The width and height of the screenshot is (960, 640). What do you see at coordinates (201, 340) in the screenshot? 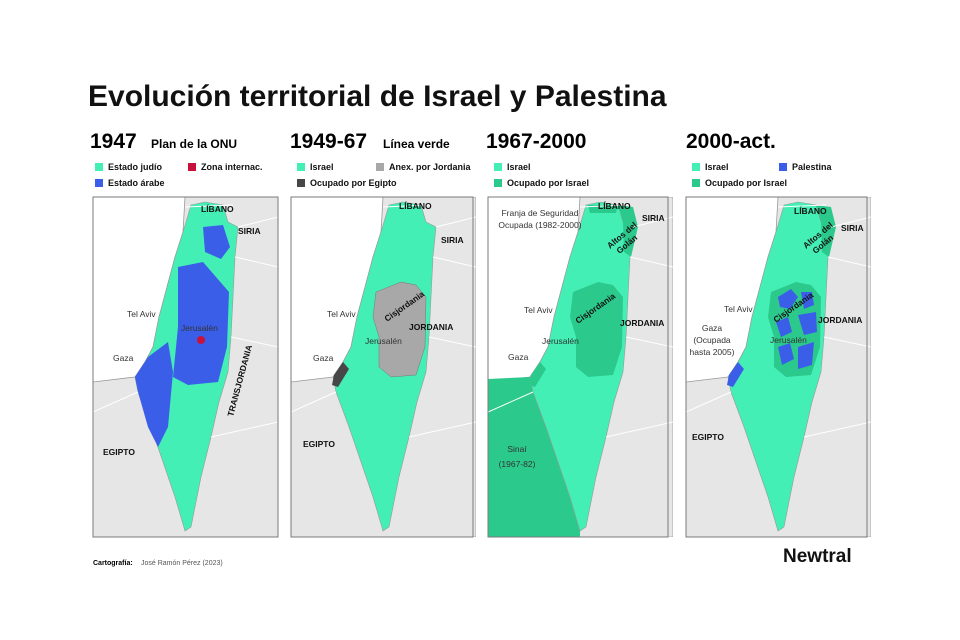
I see `international-zone` at bounding box center [201, 340].